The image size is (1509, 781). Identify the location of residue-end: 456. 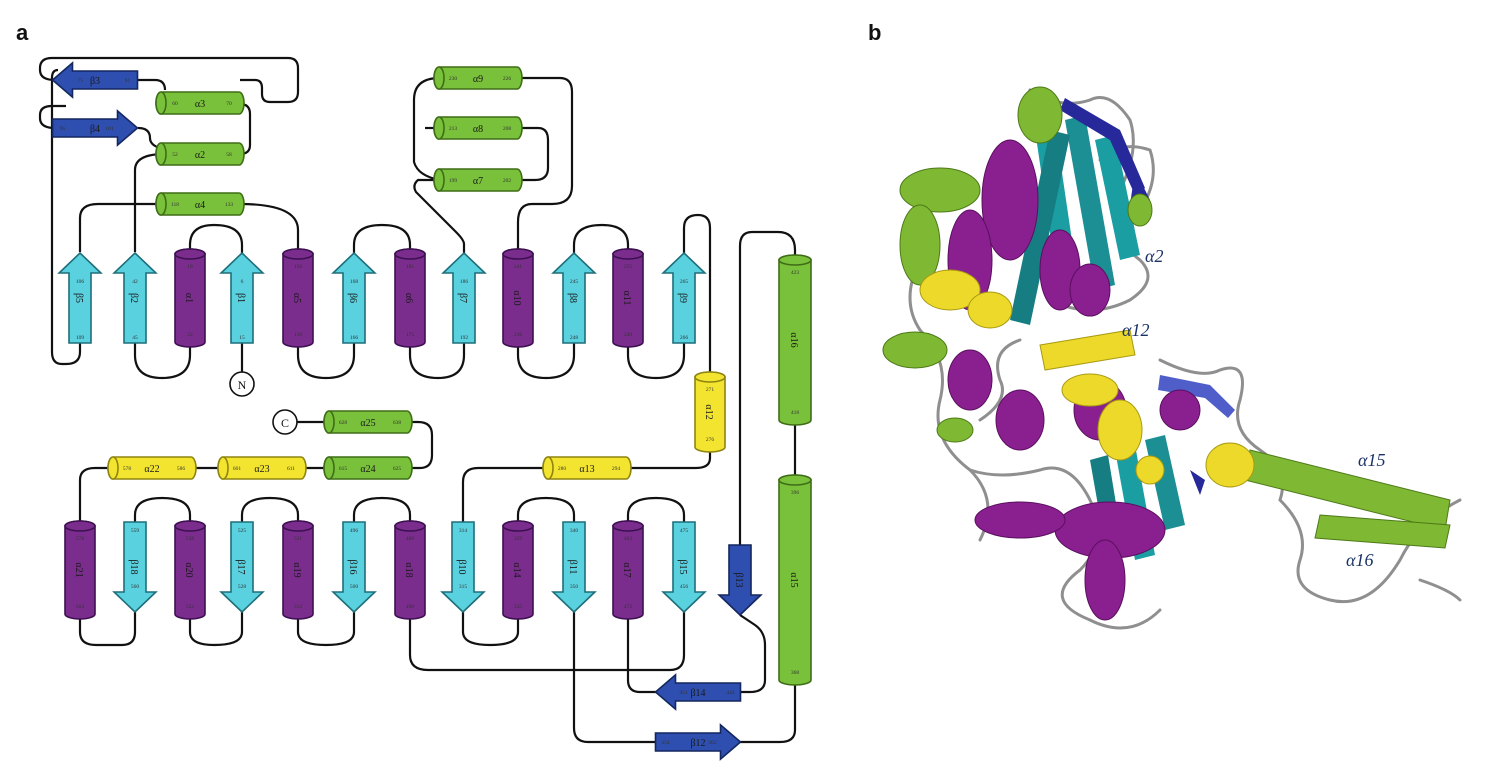
(684, 587).